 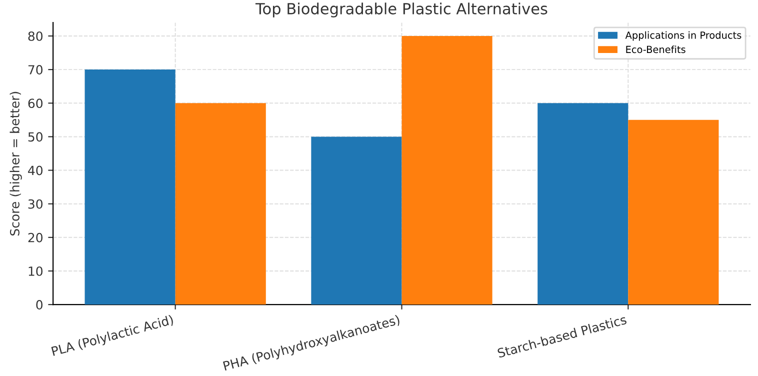 I want to click on y-tick-label: 30, so click(x=35, y=204).